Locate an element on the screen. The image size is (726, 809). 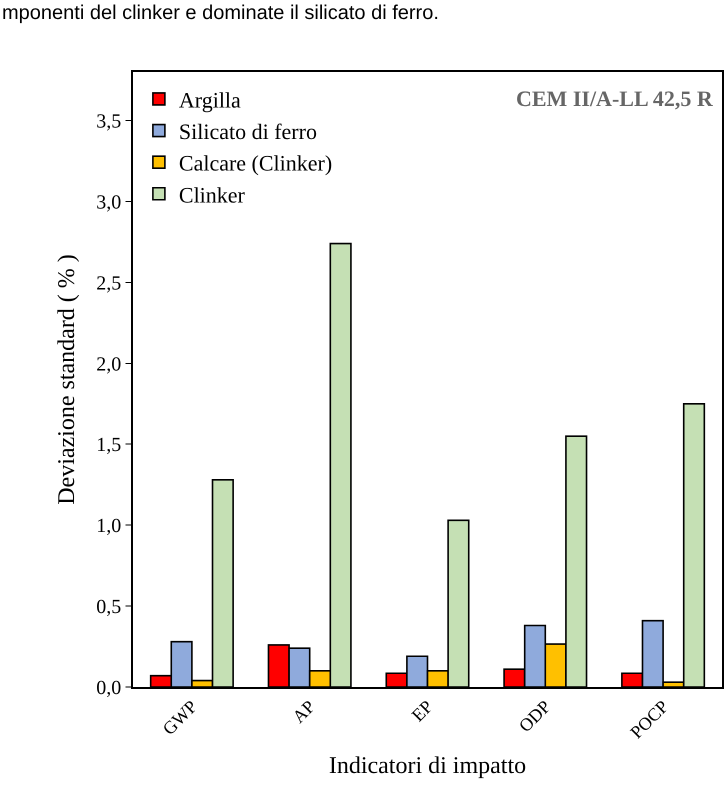
y-tick-label: 1,5 is located at coordinates (109, 445).